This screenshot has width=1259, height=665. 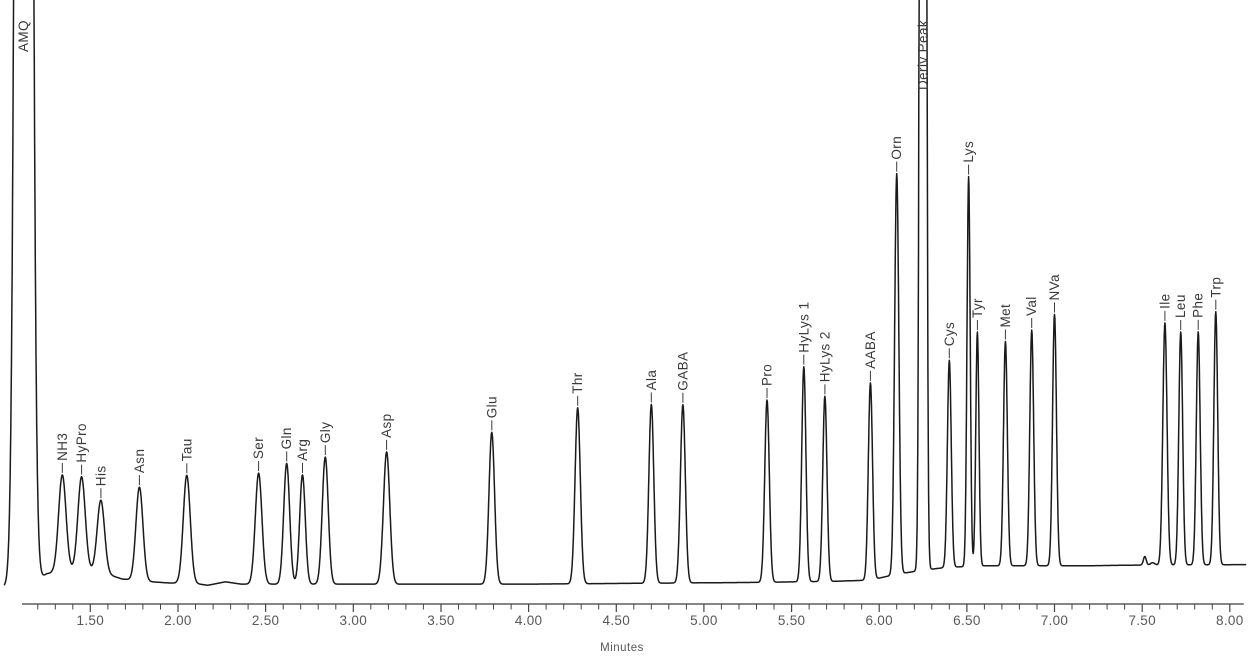 What do you see at coordinates (896, 148) in the screenshot?
I see `peak-label: Orn` at bounding box center [896, 148].